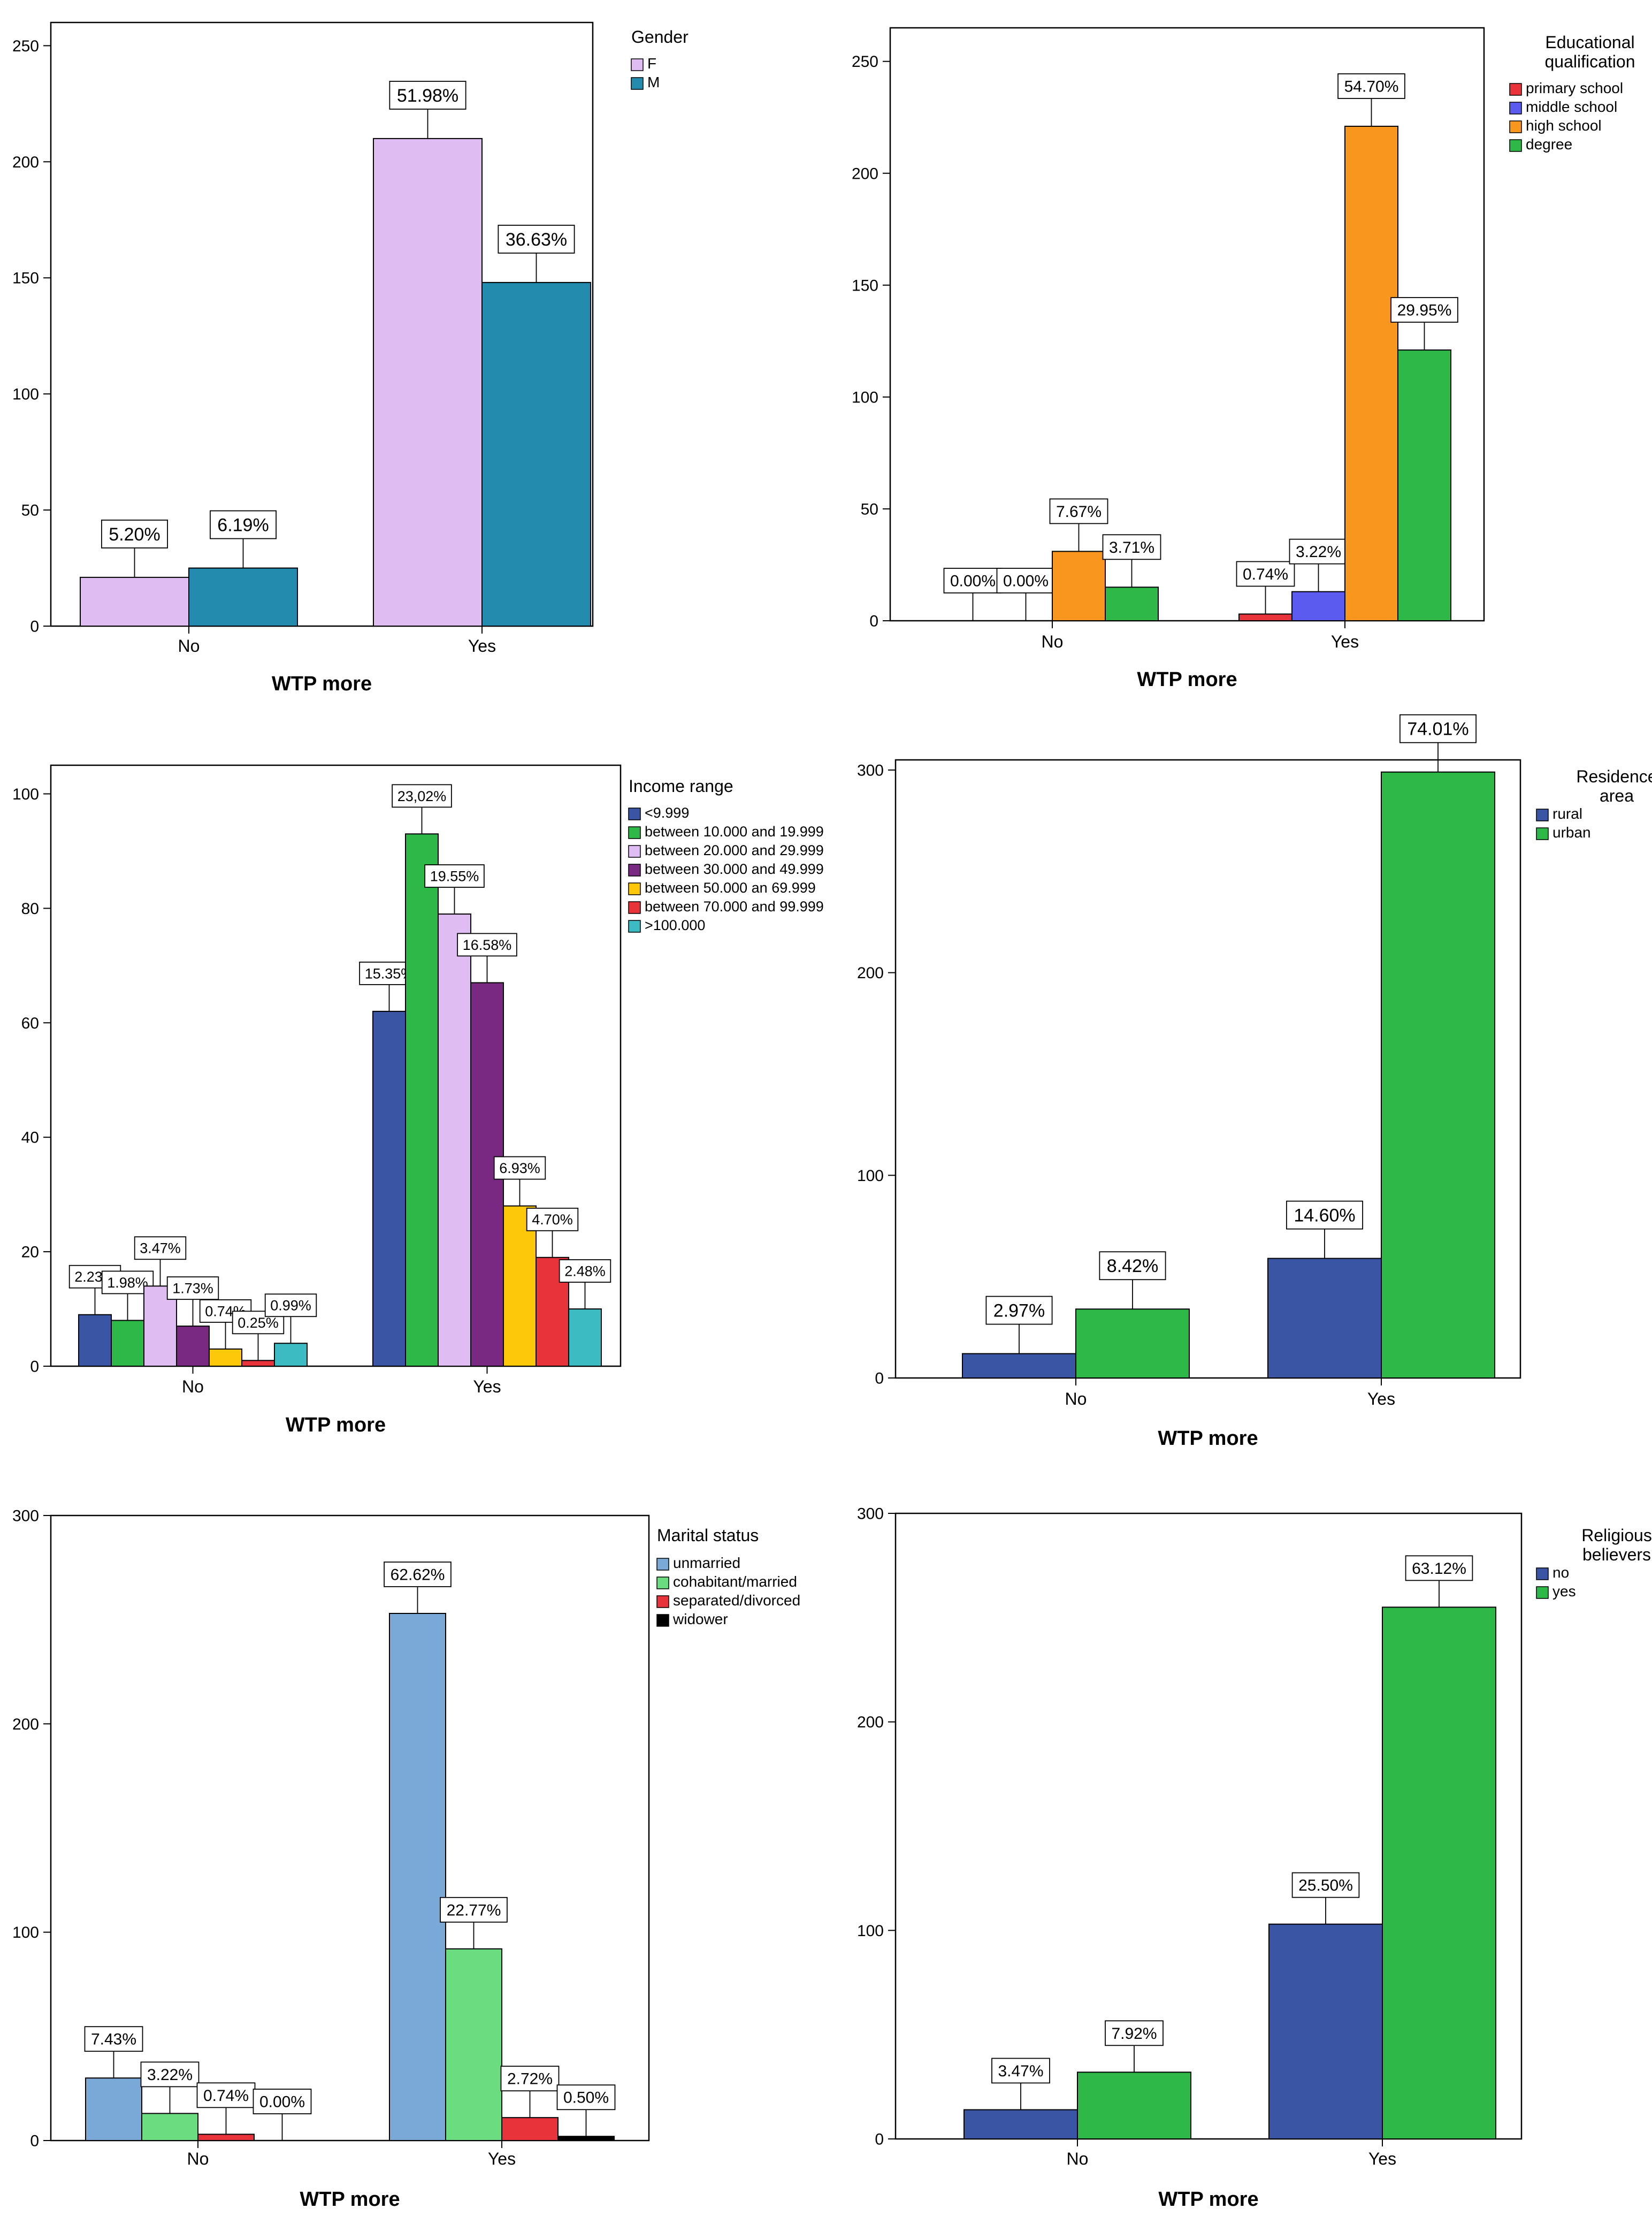 The width and height of the screenshot is (1652, 2239). What do you see at coordinates (736, 1600) in the screenshot?
I see `legend-item-label: separated/divorced` at bounding box center [736, 1600].